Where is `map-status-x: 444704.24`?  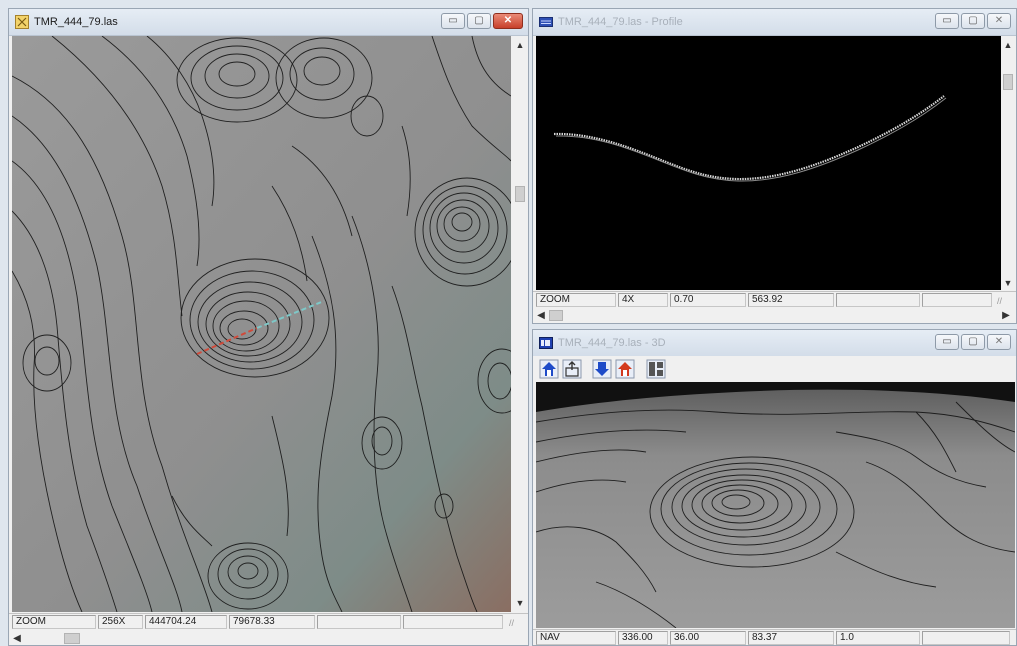
map-status-x: 444704.24 is located at coordinates (186, 622).